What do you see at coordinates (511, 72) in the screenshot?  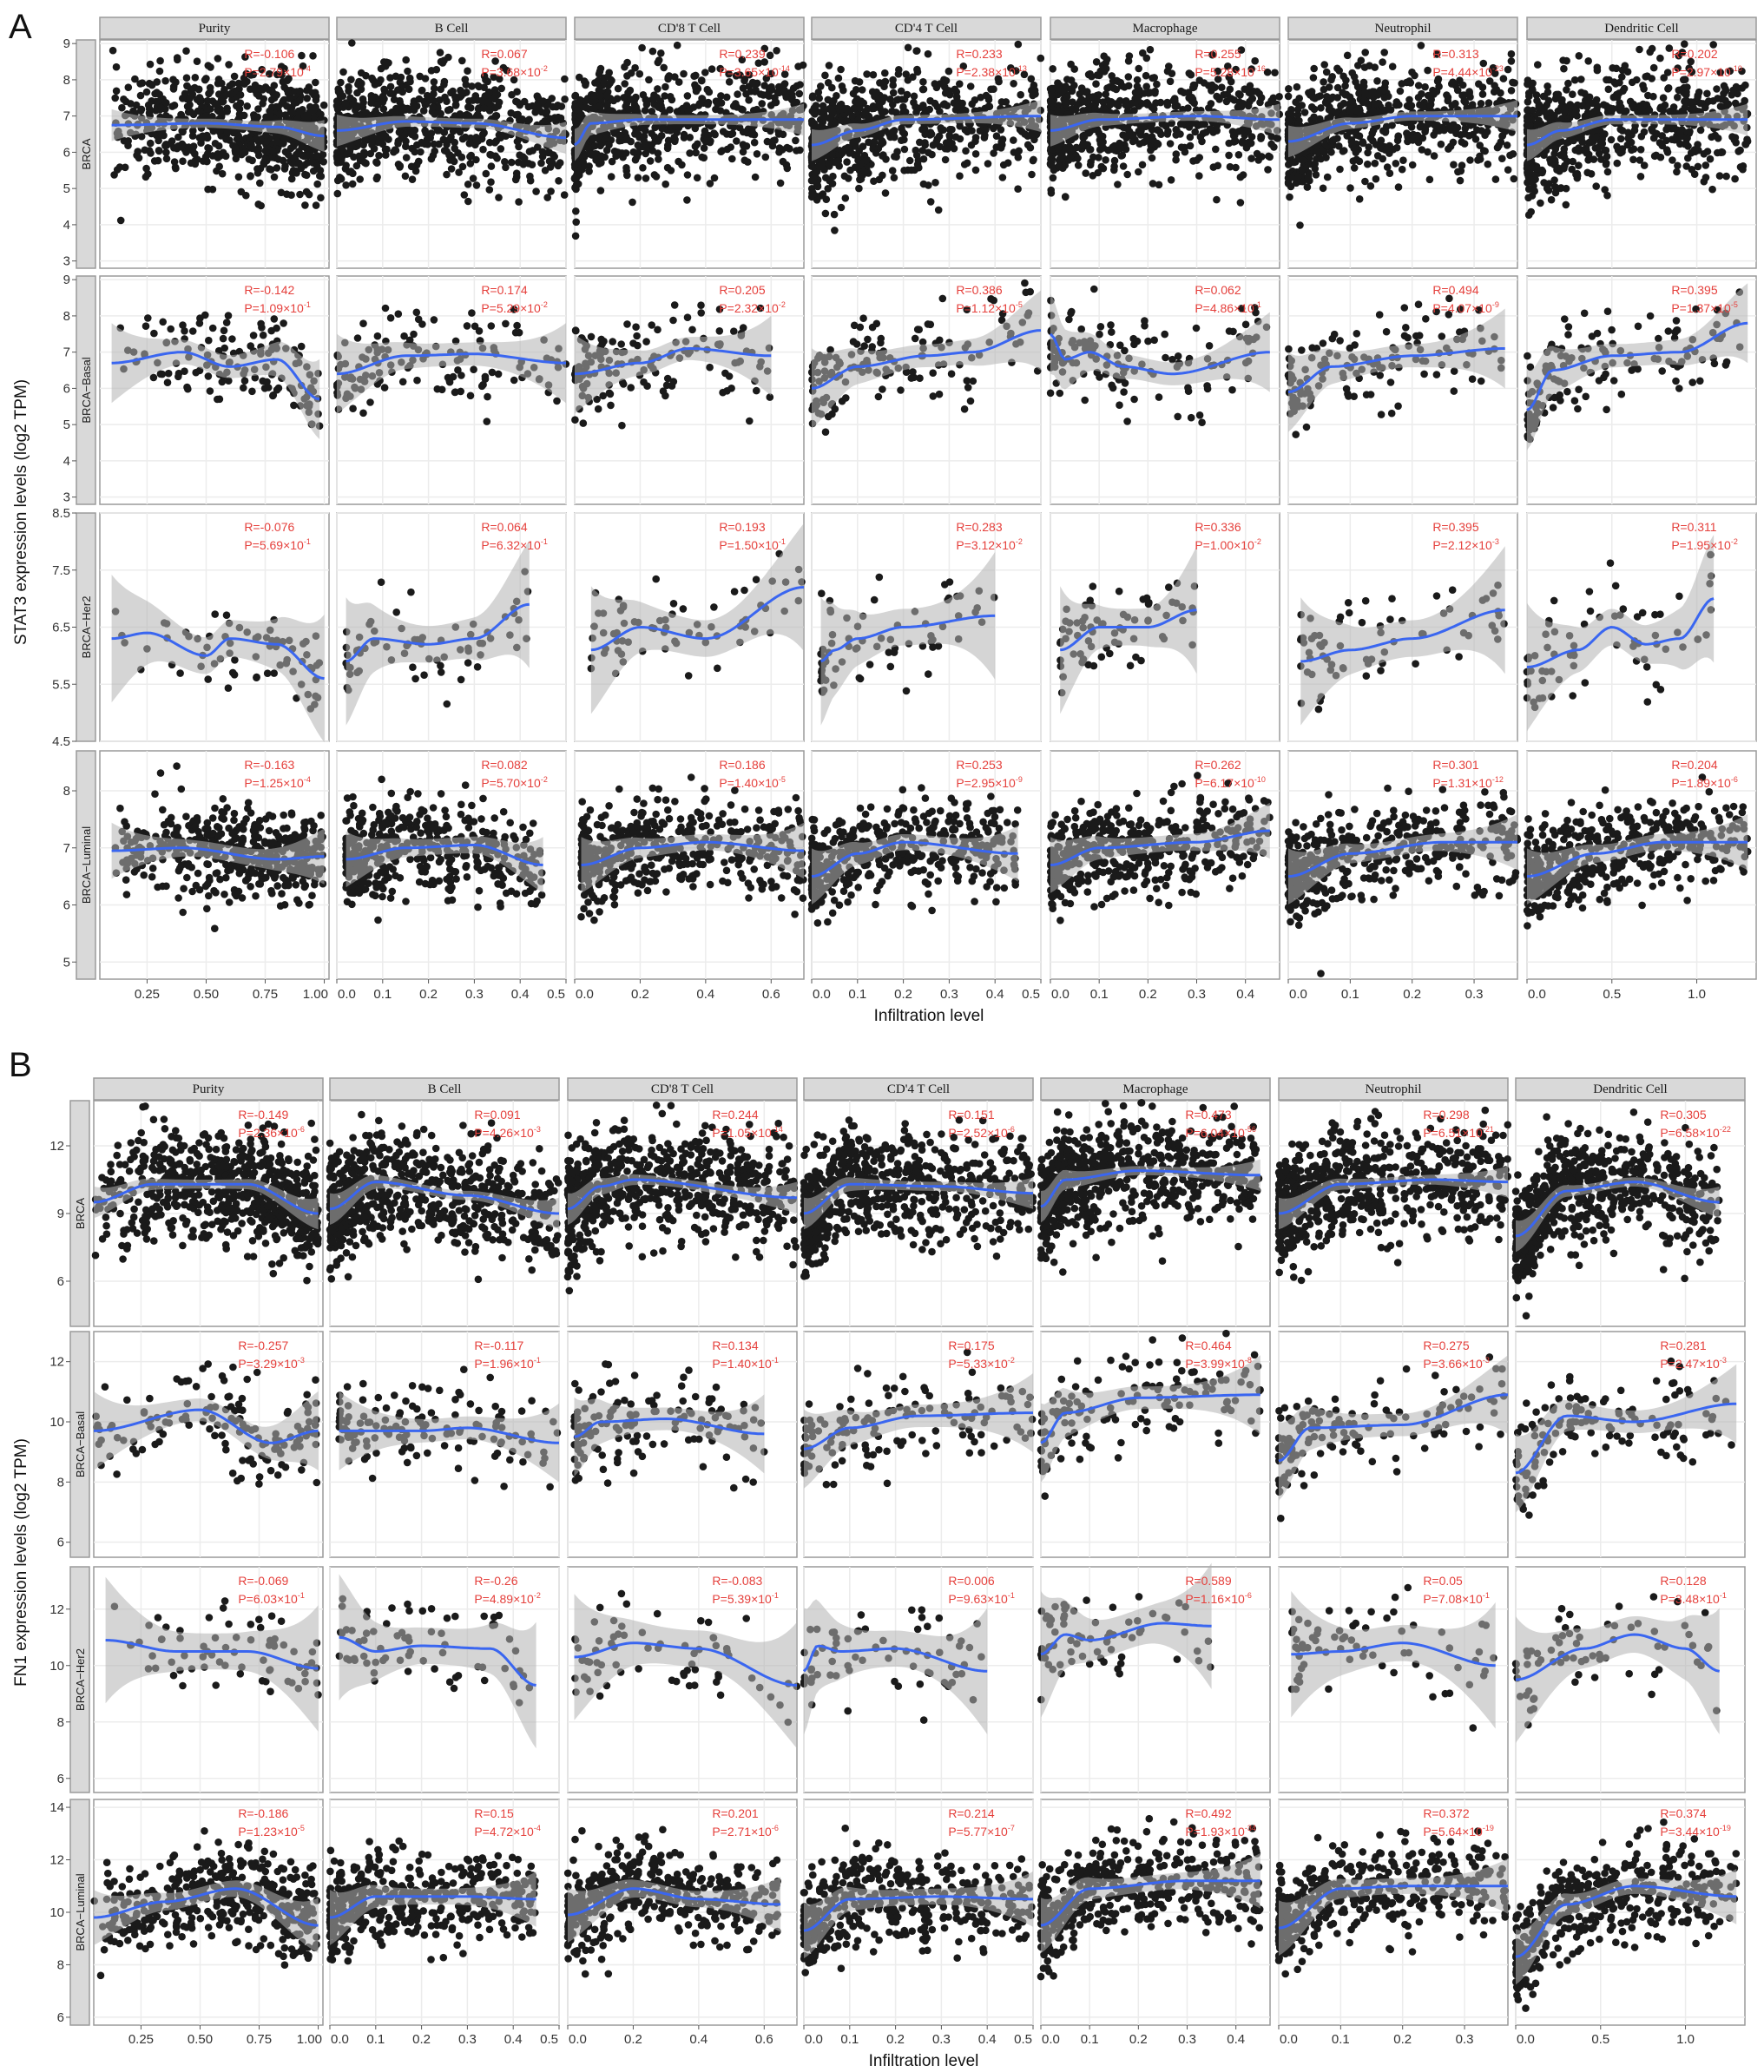 I see `p-value-mantissa: P=3.68×10` at bounding box center [511, 72].